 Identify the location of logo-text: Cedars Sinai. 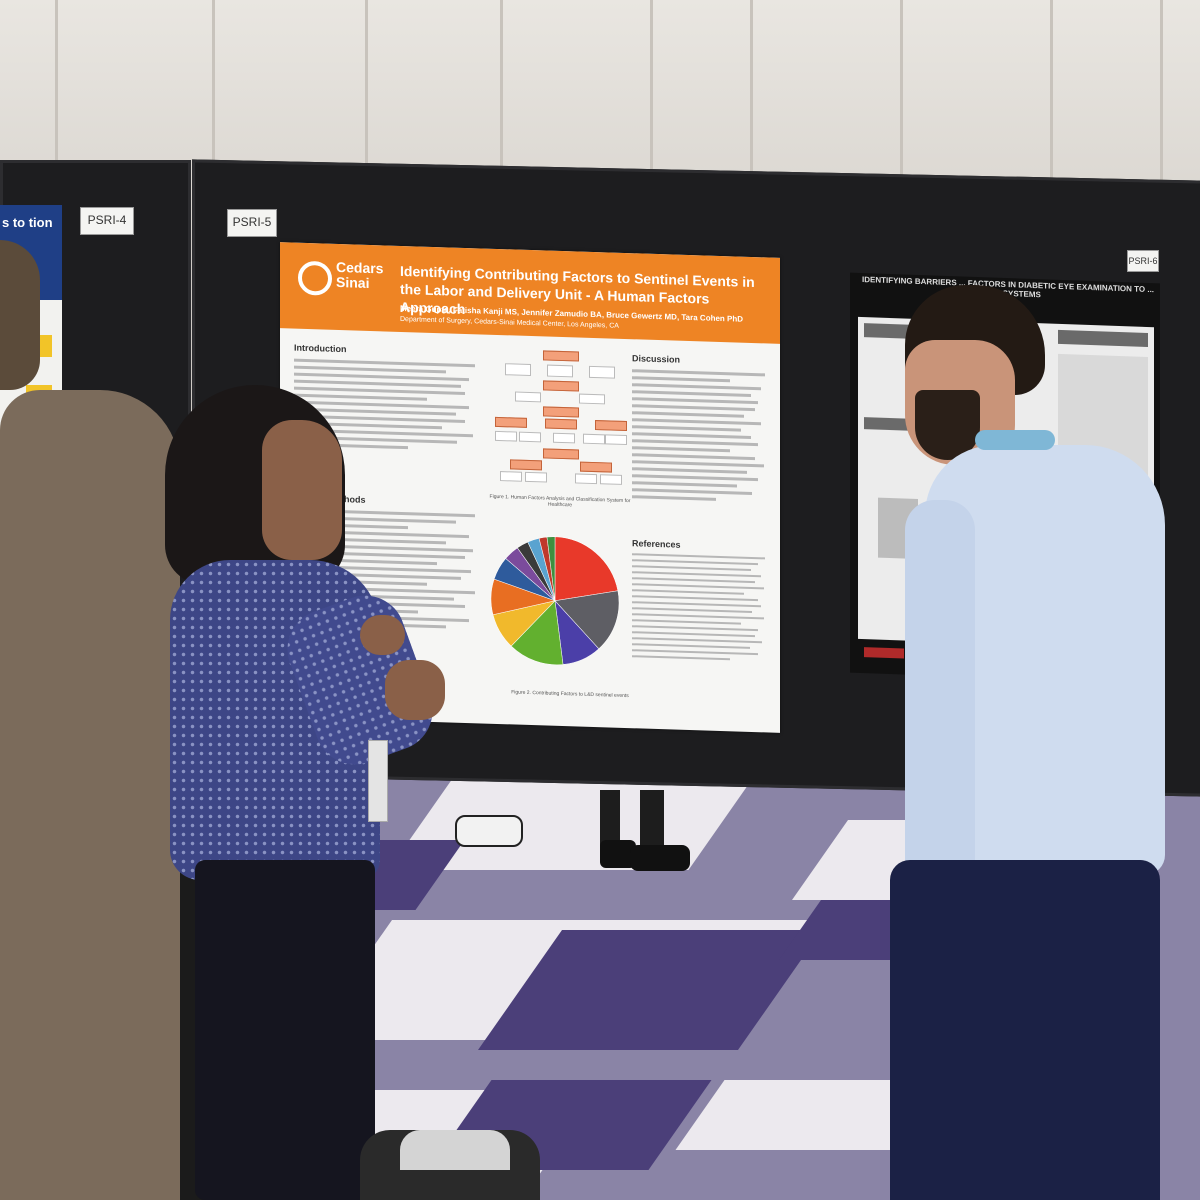
(360, 274).